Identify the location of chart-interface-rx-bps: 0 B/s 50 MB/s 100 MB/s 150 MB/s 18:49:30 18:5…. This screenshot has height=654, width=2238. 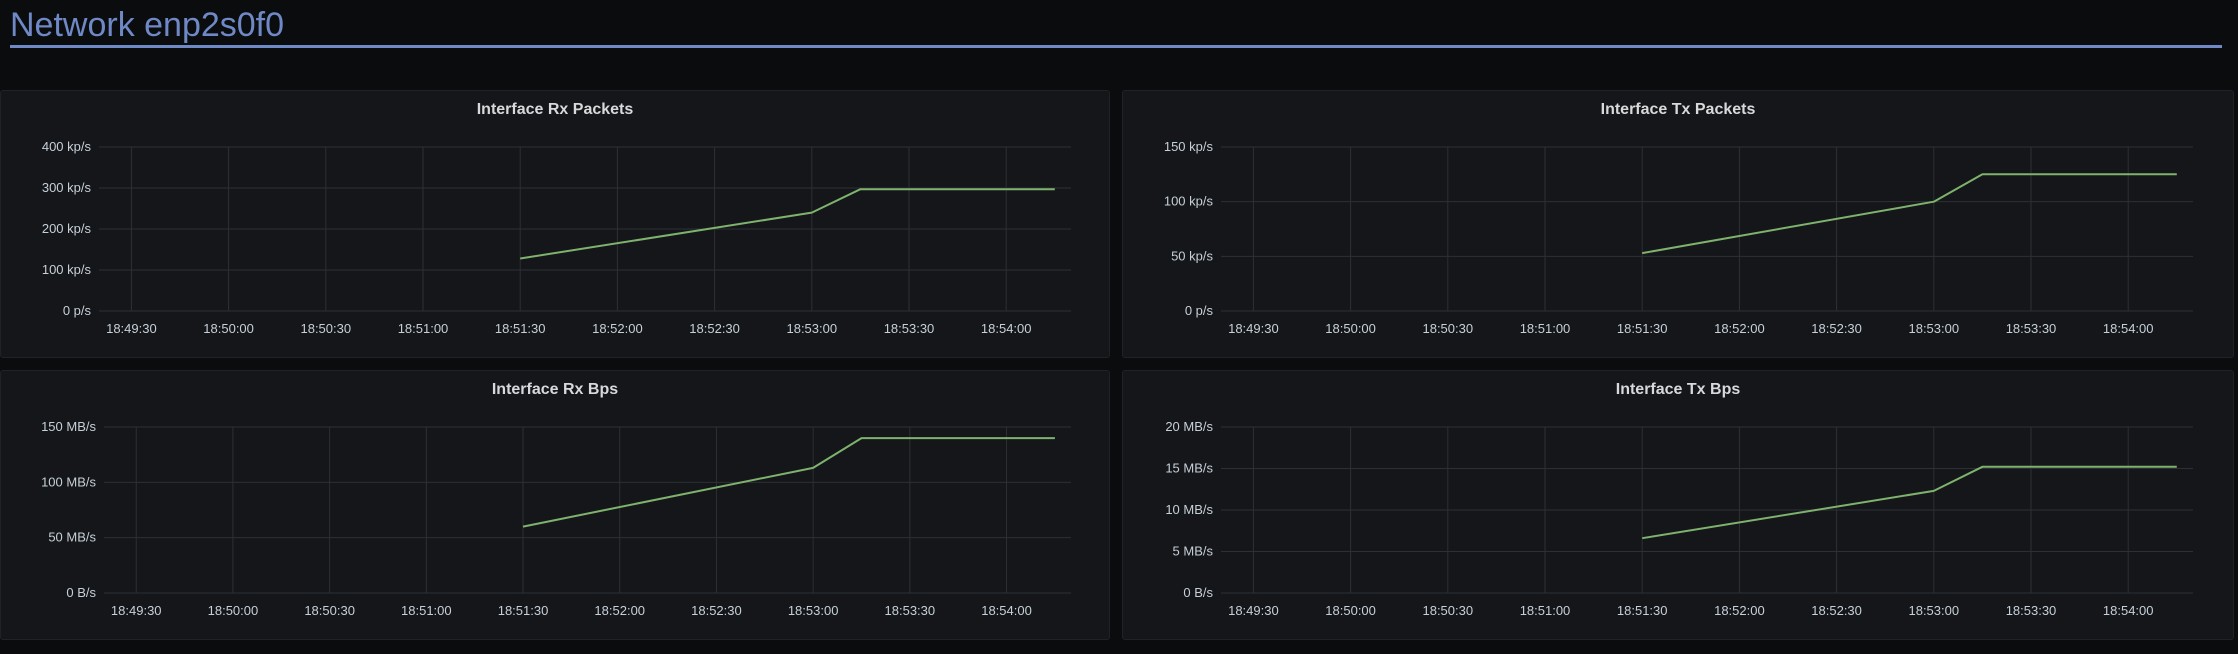
(556, 518).